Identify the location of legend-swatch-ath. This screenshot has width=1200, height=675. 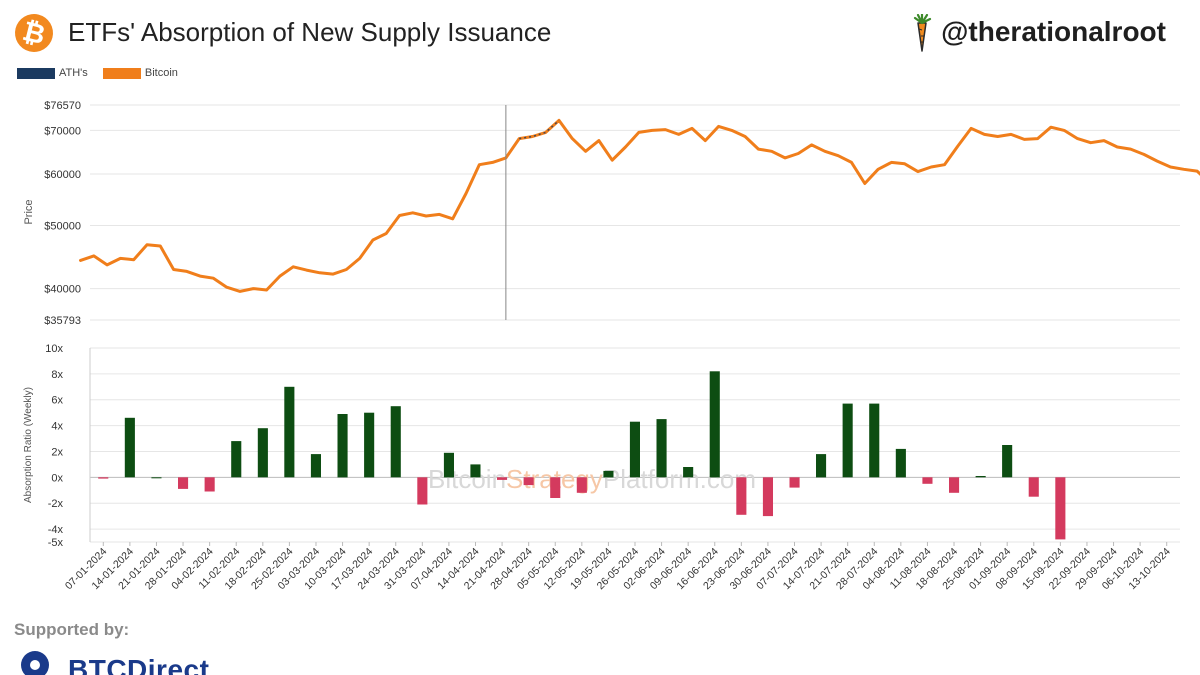
(36, 73).